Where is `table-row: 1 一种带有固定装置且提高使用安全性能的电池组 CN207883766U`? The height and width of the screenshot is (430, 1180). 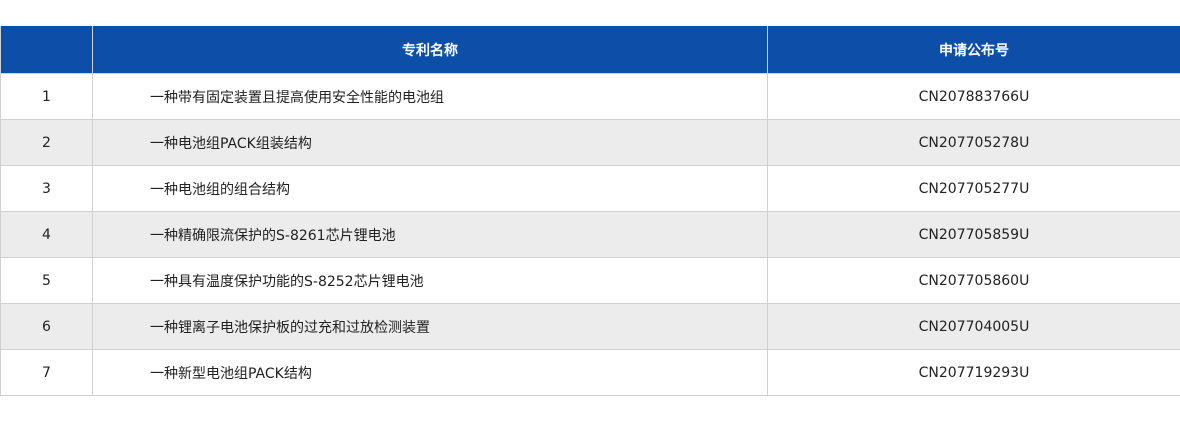
table-row: 1 一种带有固定装置且提高使用安全性能的电池组 CN207883766U is located at coordinates (590, 96).